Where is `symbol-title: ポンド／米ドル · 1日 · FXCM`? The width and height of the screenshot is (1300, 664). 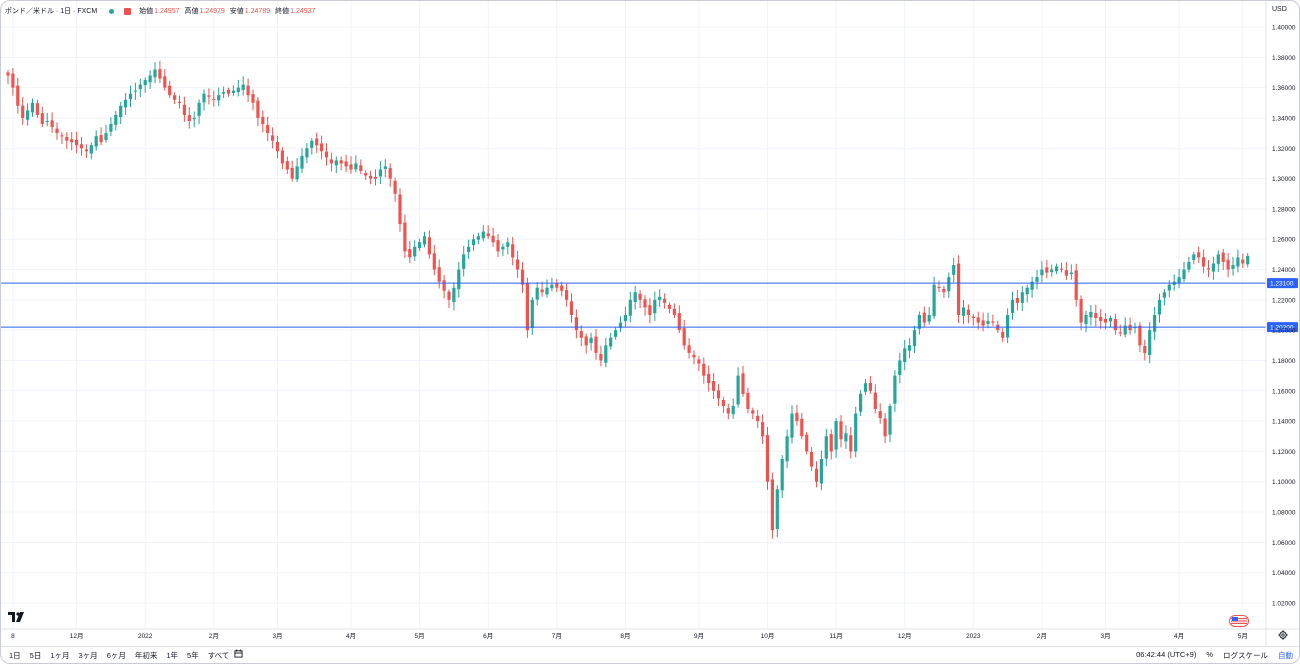
symbol-title: ポンド／米ドル · 1日 · FXCM is located at coordinates (51, 11).